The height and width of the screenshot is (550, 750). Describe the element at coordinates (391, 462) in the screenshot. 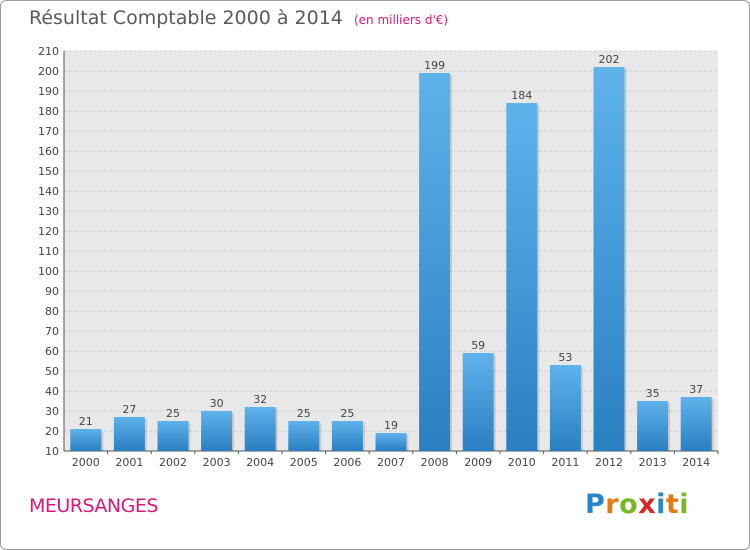

I see `x-tick-label: 2007` at that location.